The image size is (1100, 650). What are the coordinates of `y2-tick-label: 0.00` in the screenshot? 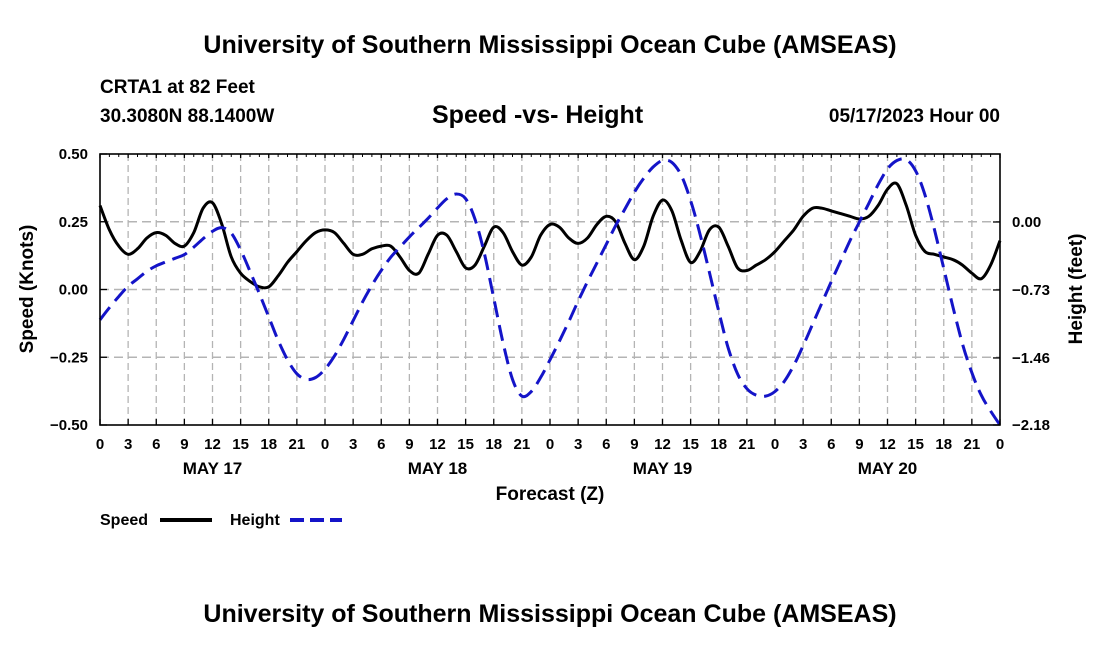 It's located at (1026, 222).